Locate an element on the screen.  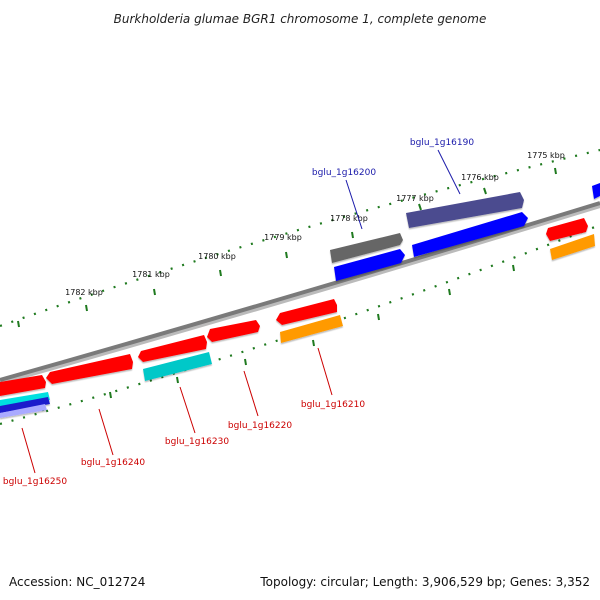
gene-arrow-orange is located at coordinates (572, 247).